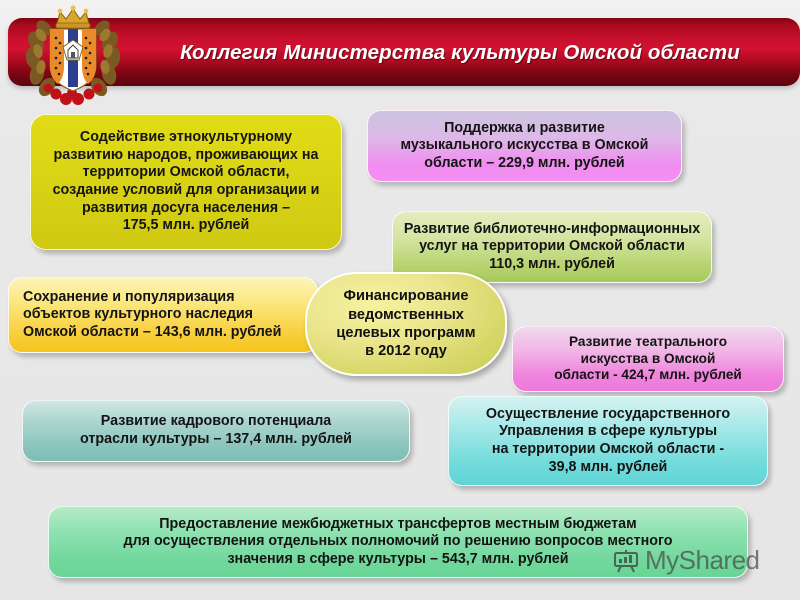  Describe the element at coordinates (152, 331) in the screenshot. I see `heritage-amount: Омской области – 143,6 млн. рублей` at that location.